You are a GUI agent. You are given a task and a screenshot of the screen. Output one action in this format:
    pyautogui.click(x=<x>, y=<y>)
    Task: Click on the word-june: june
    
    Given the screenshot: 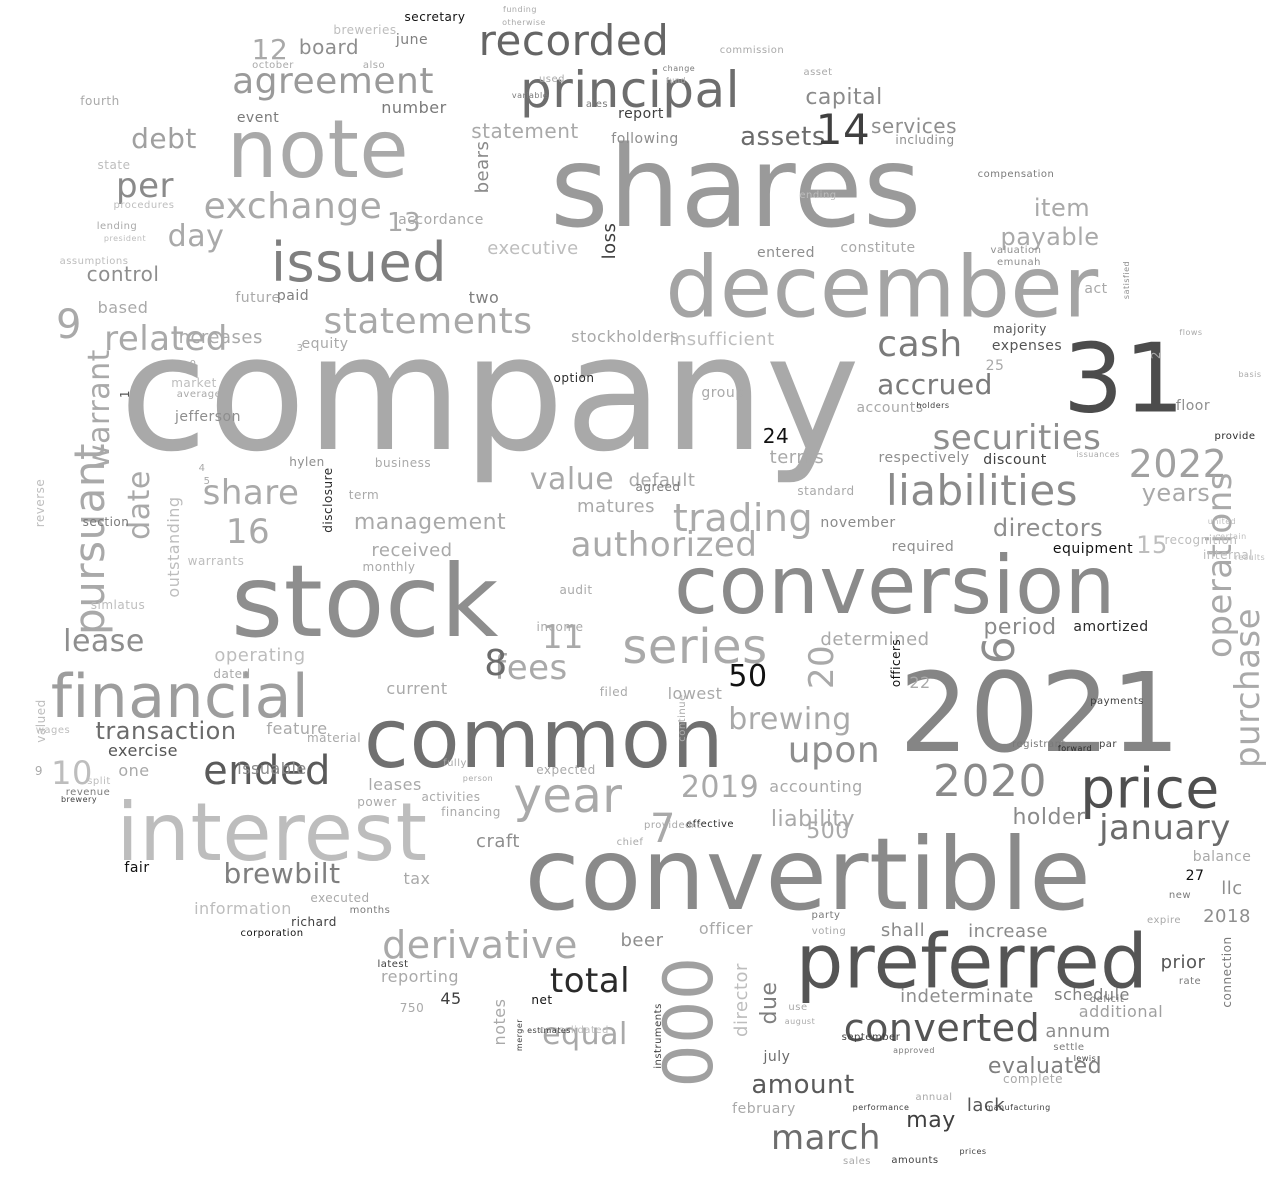 What is the action you would take?
    pyautogui.click(x=412, y=40)
    